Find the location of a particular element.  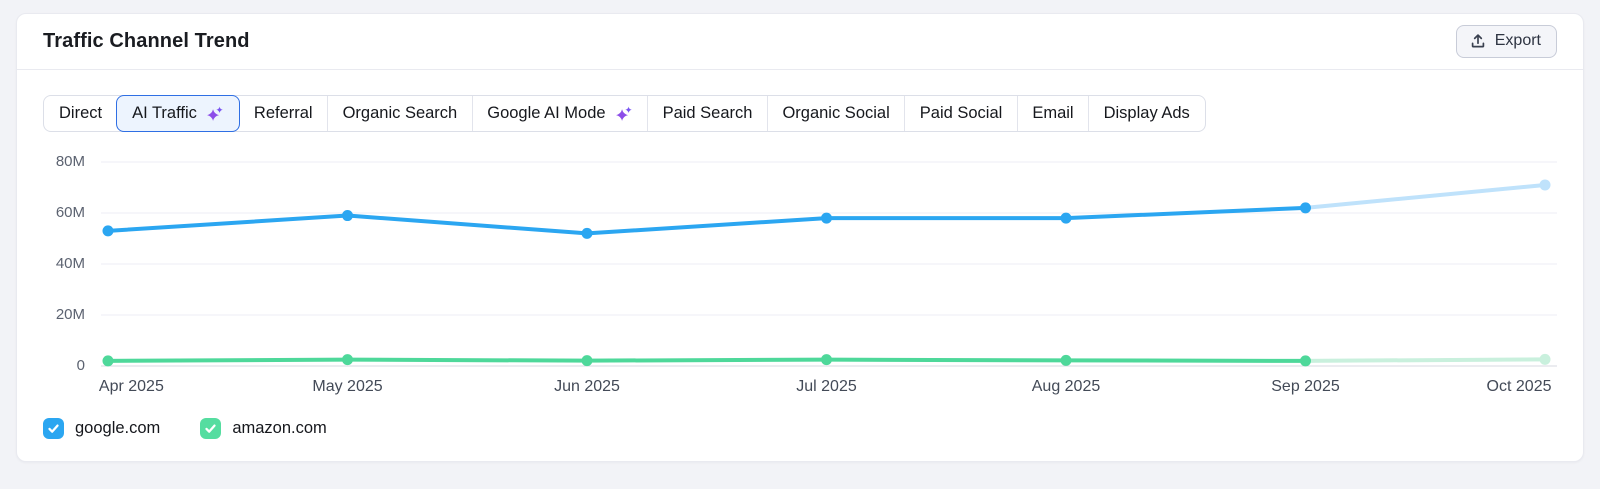

tab-email-label: Email is located at coordinates (1053, 113).